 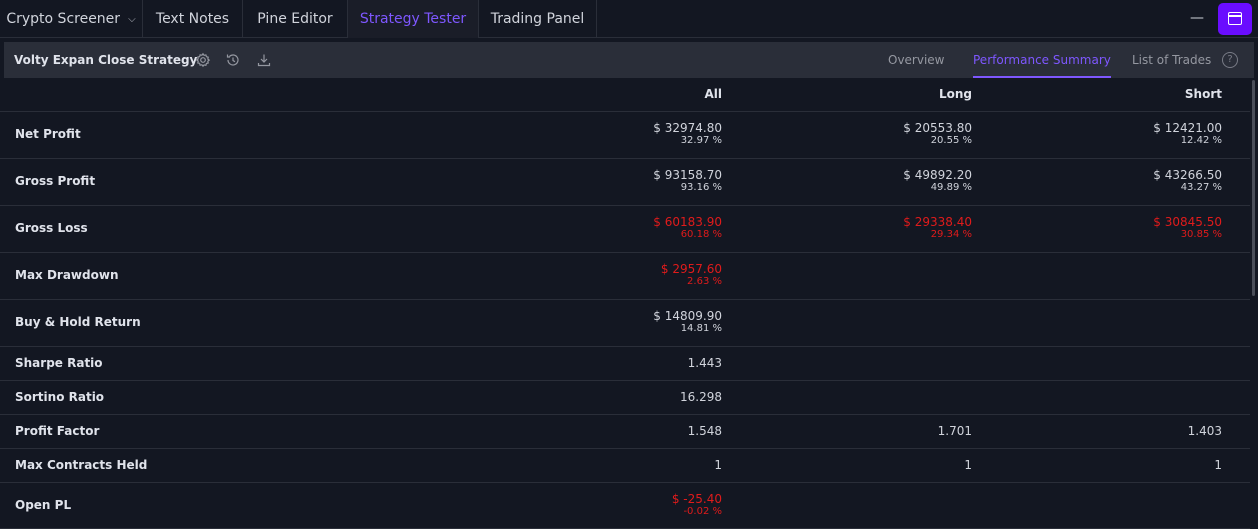 I want to click on download-icon, so click(x=264, y=60).